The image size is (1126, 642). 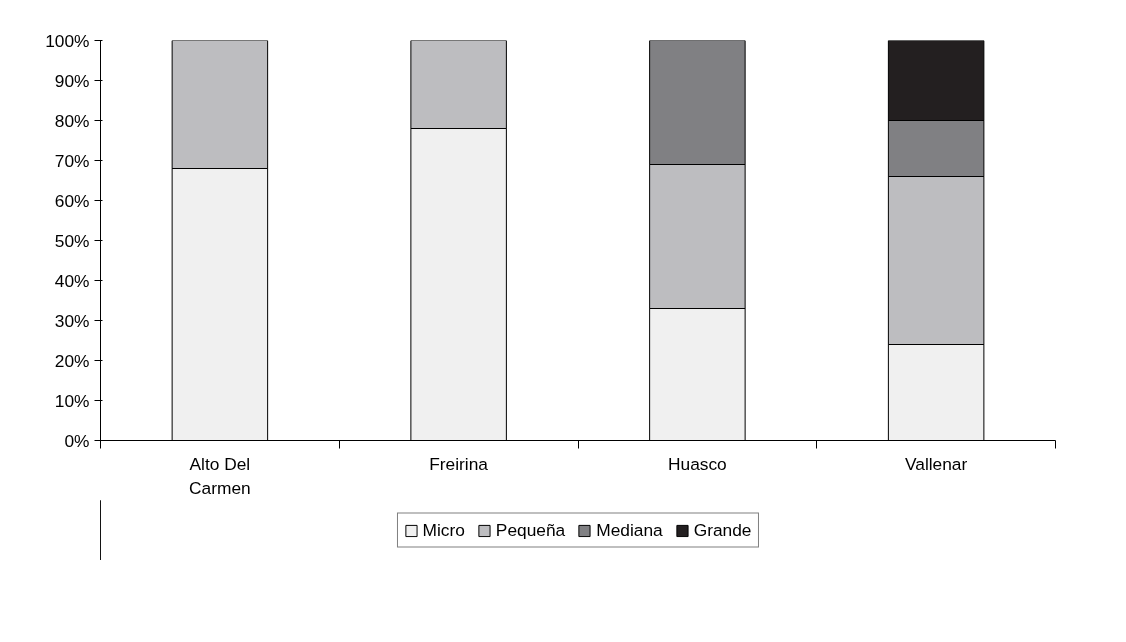 I want to click on y-tick-label: 0%, so click(x=77, y=440).